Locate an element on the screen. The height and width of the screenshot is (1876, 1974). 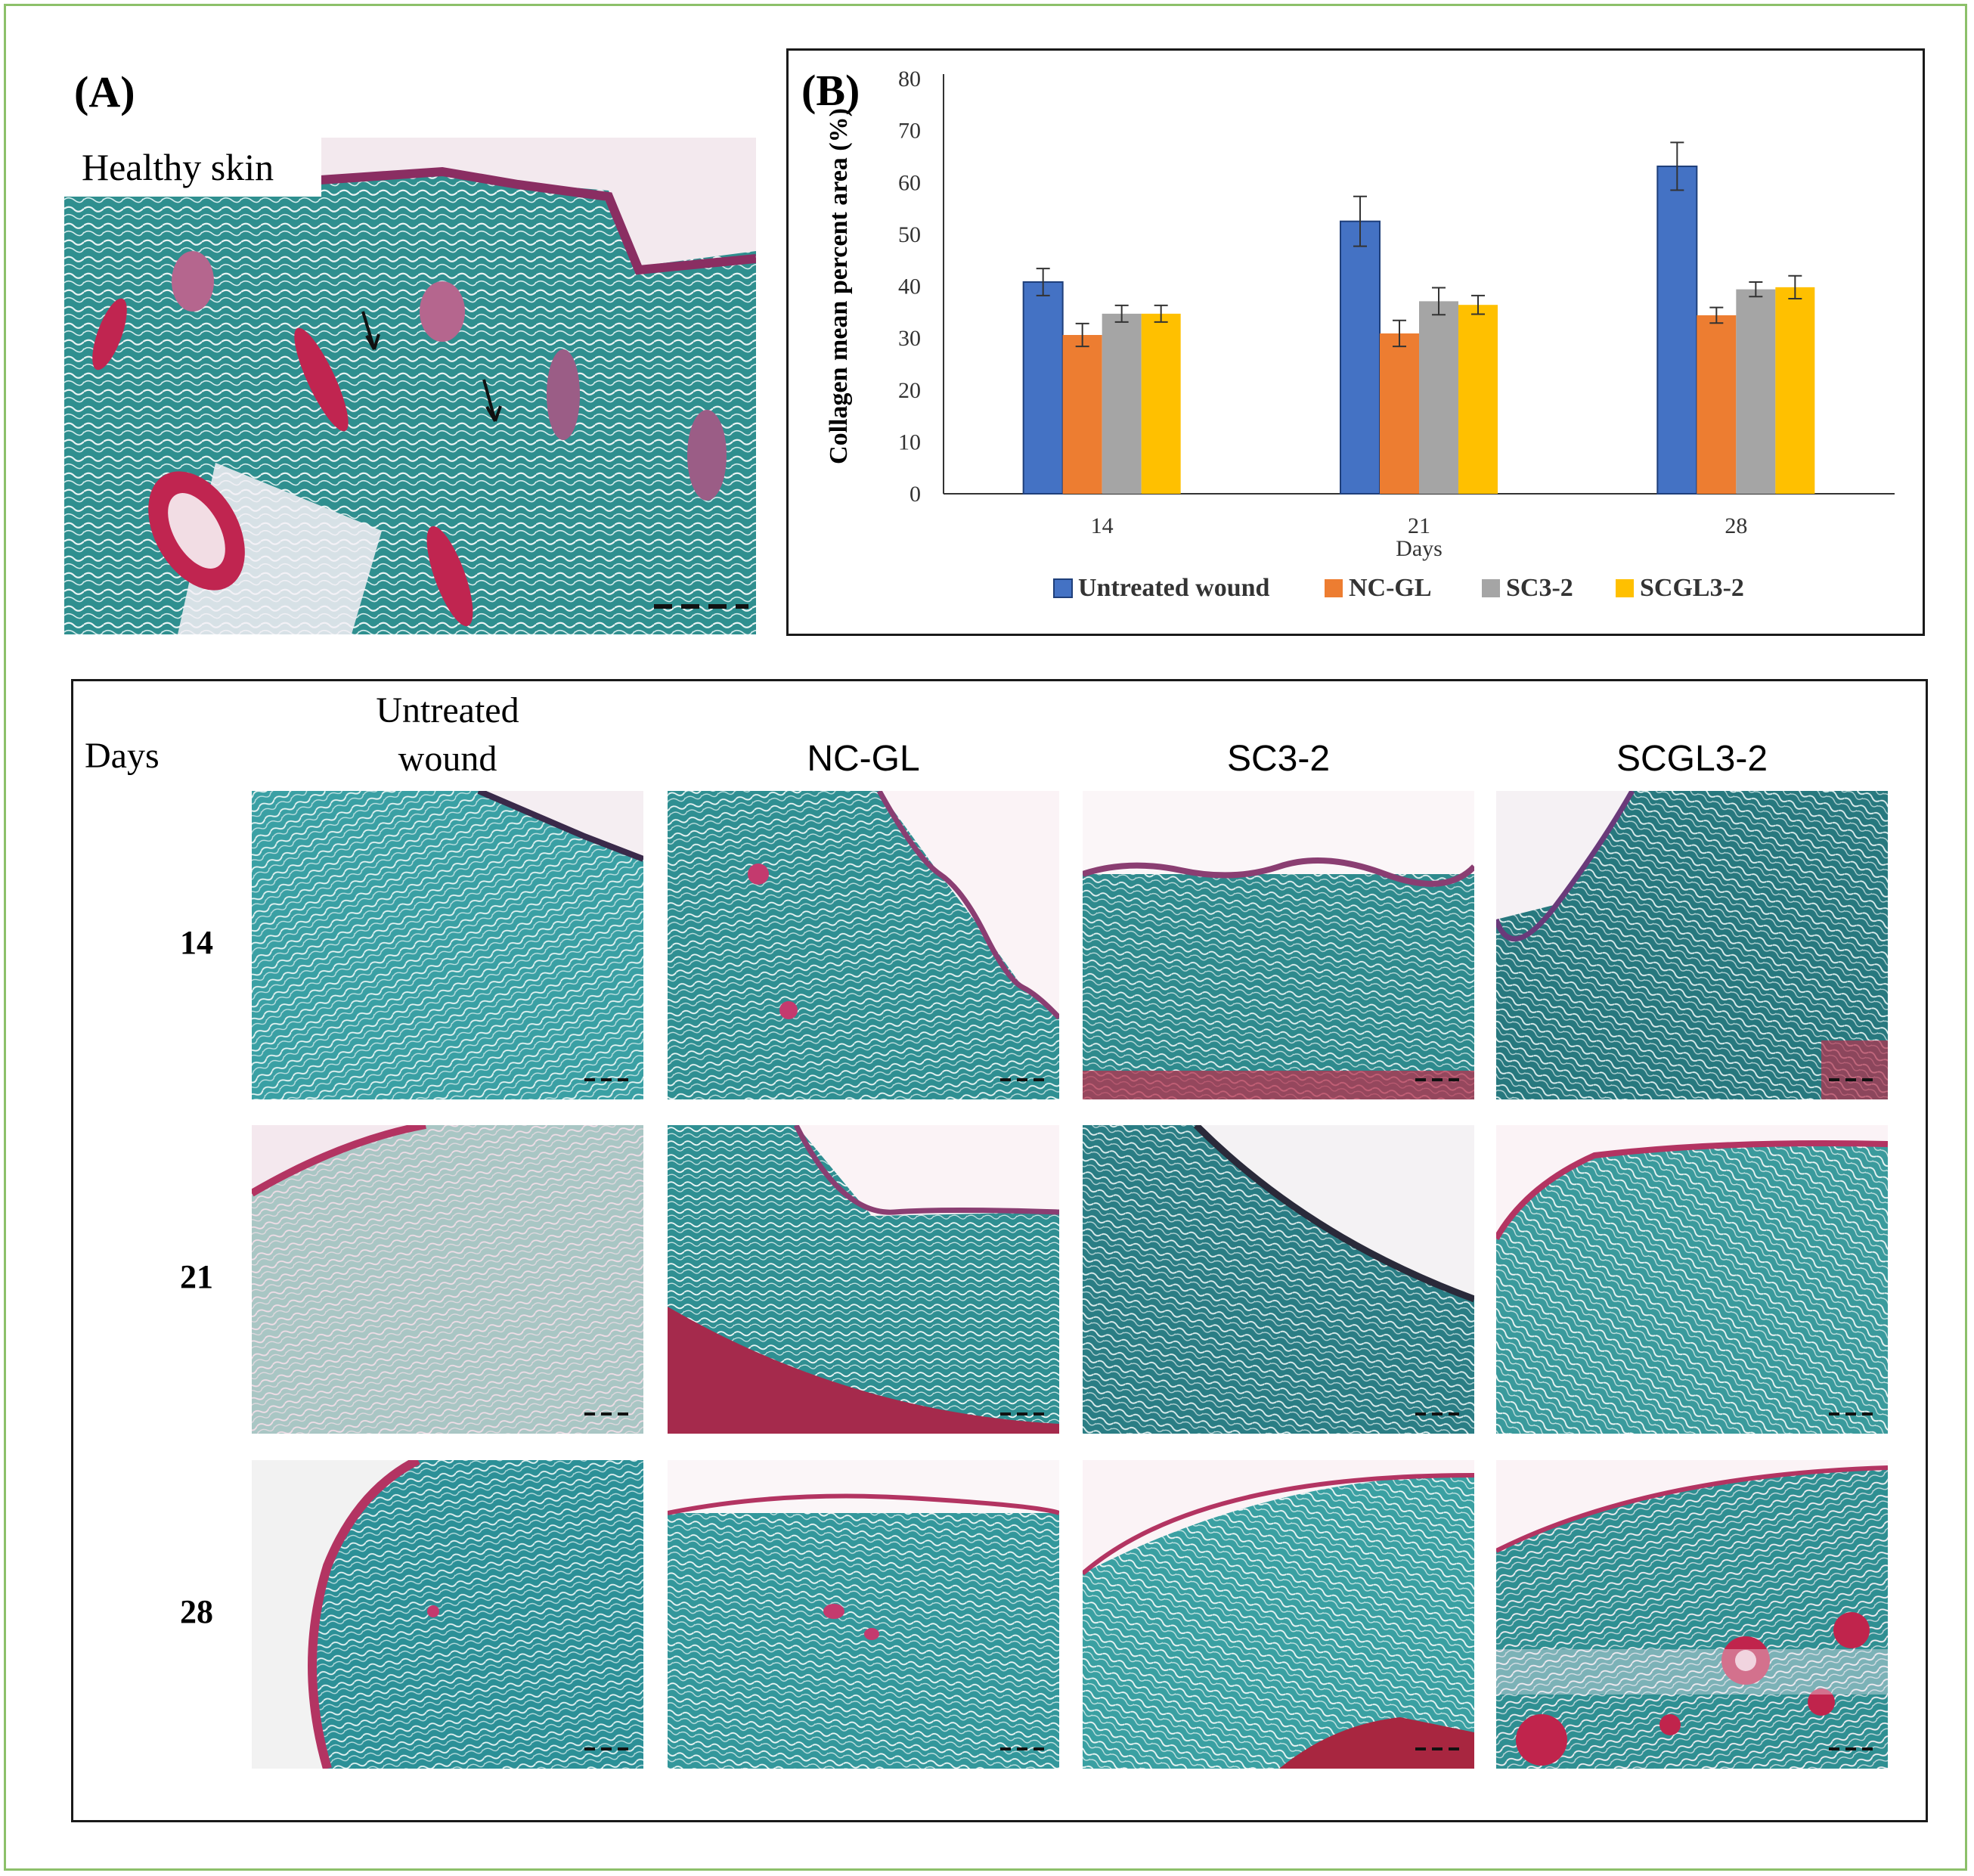
y-tick-label: 20 is located at coordinates (909, 390).